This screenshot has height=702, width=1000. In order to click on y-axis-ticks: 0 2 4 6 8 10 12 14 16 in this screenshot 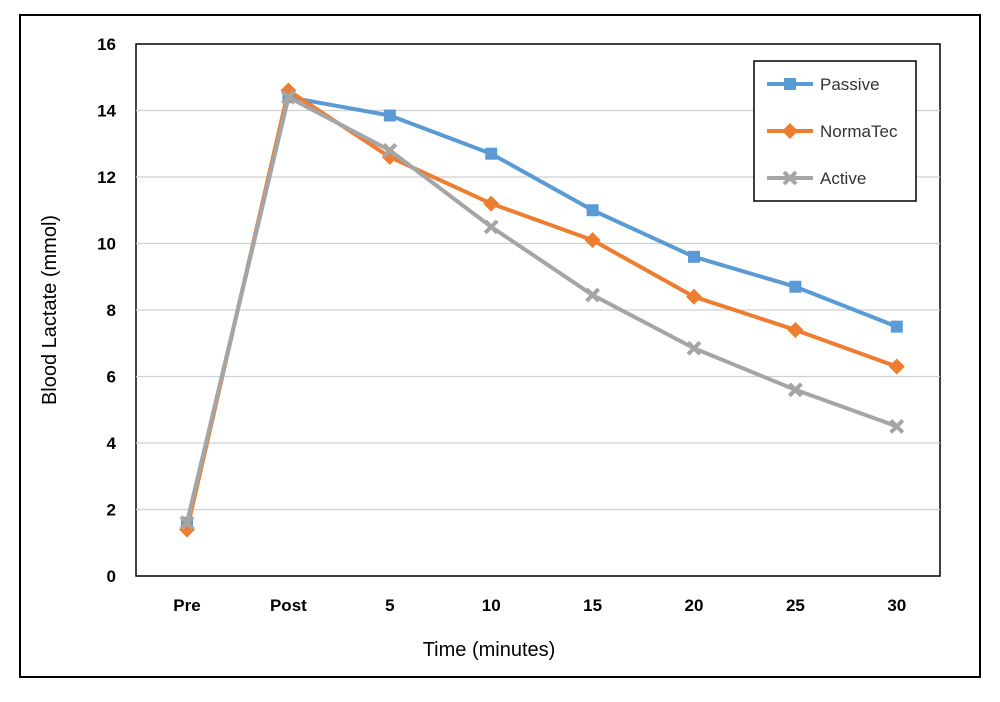, I will do `click(106, 310)`.